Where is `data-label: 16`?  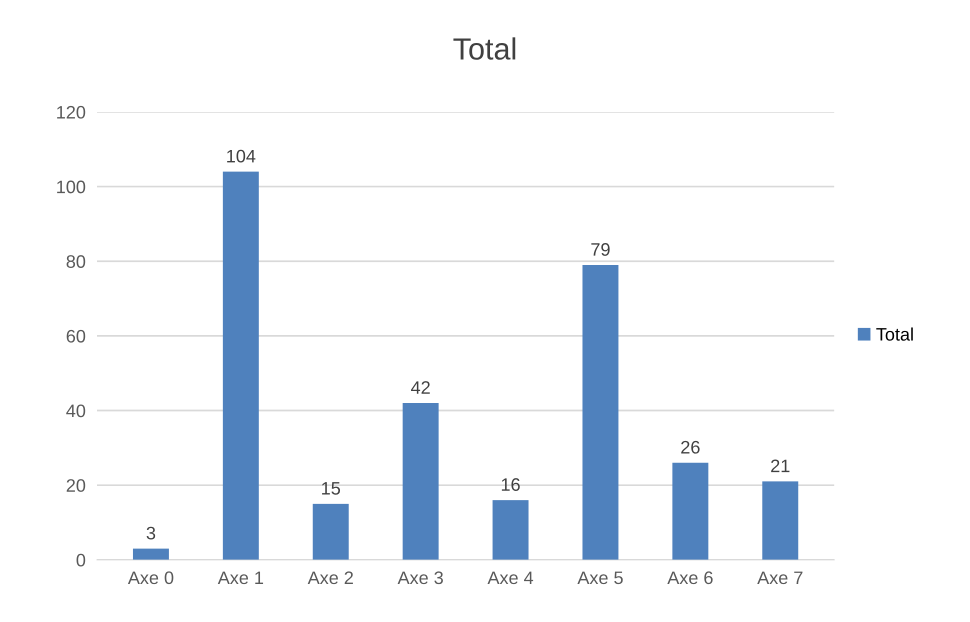 data-label: 16 is located at coordinates (511, 484).